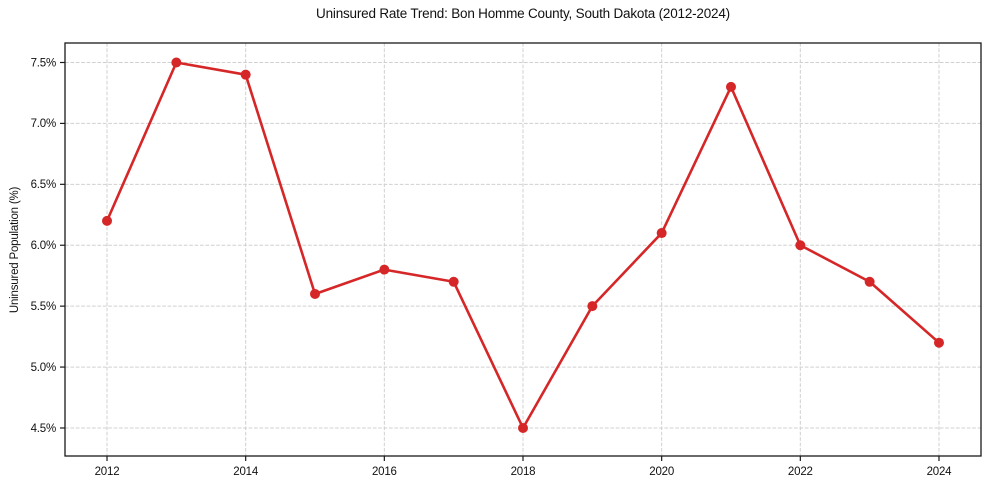  What do you see at coordinates (43, 124) in the screenshot?
I see `y-tick-label: 7.0%` at bounding box center [43, 124].